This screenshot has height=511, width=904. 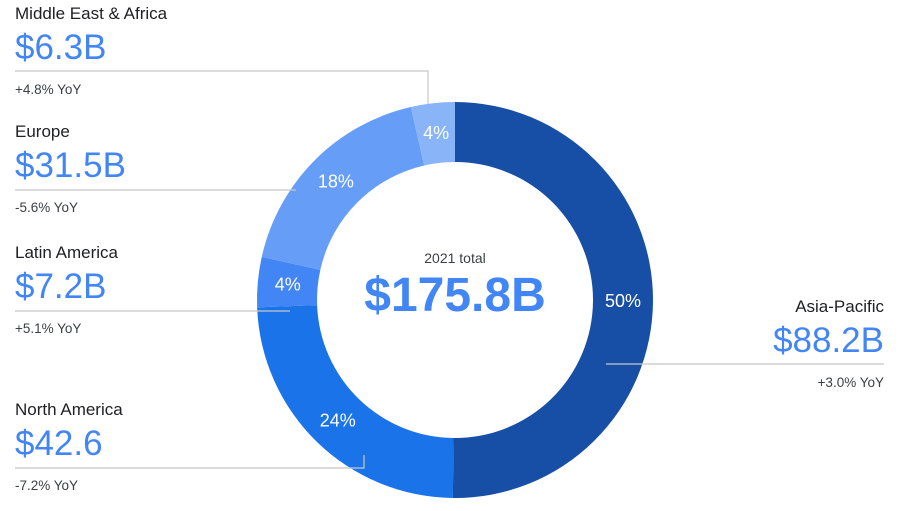 What do you see at coordinates (839, 306) in the screenshot?
I see `region-name: Asia-Pacific` at bounding box center [839, 306].